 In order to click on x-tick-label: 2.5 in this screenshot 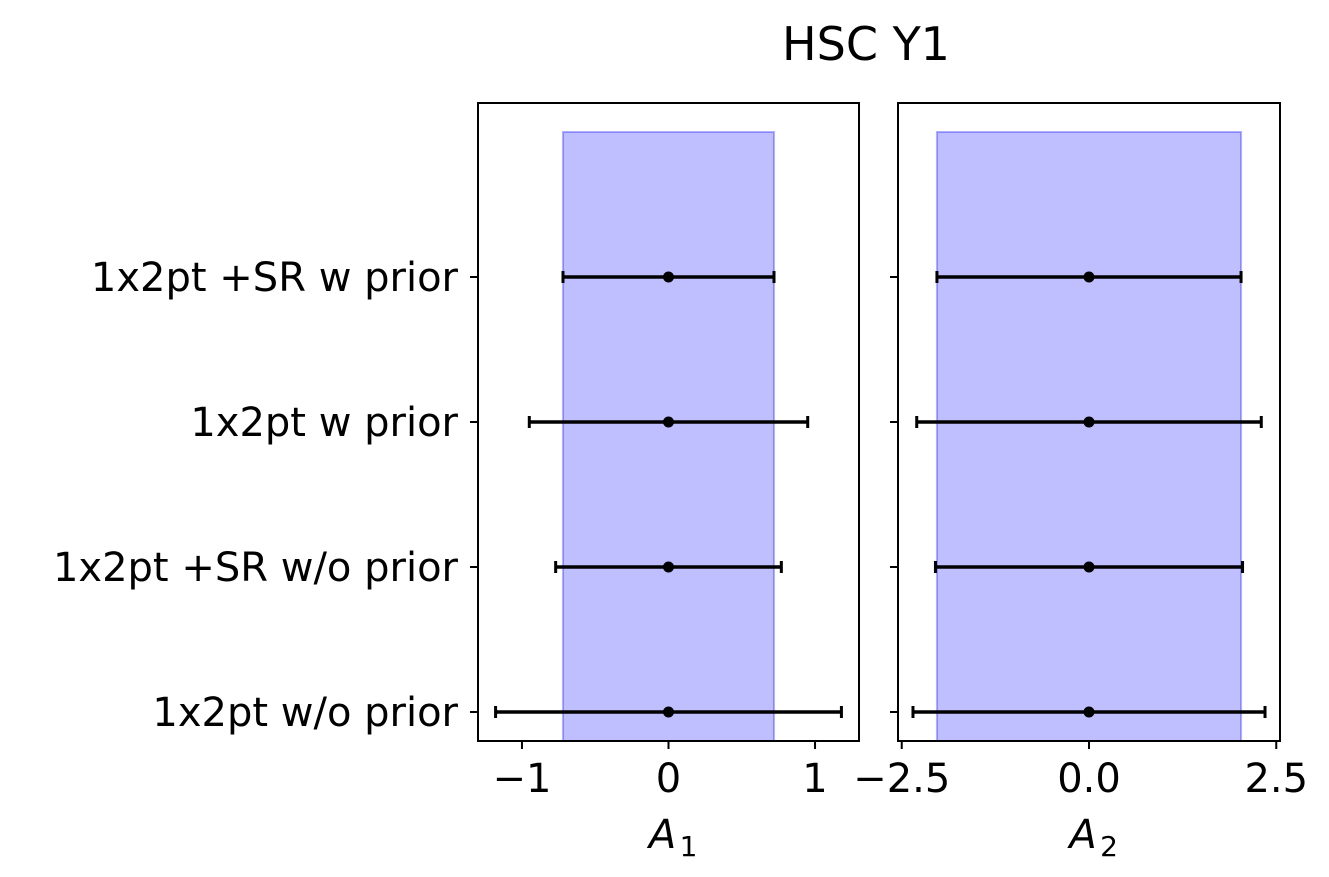, I will do `click(1276, 779)`.